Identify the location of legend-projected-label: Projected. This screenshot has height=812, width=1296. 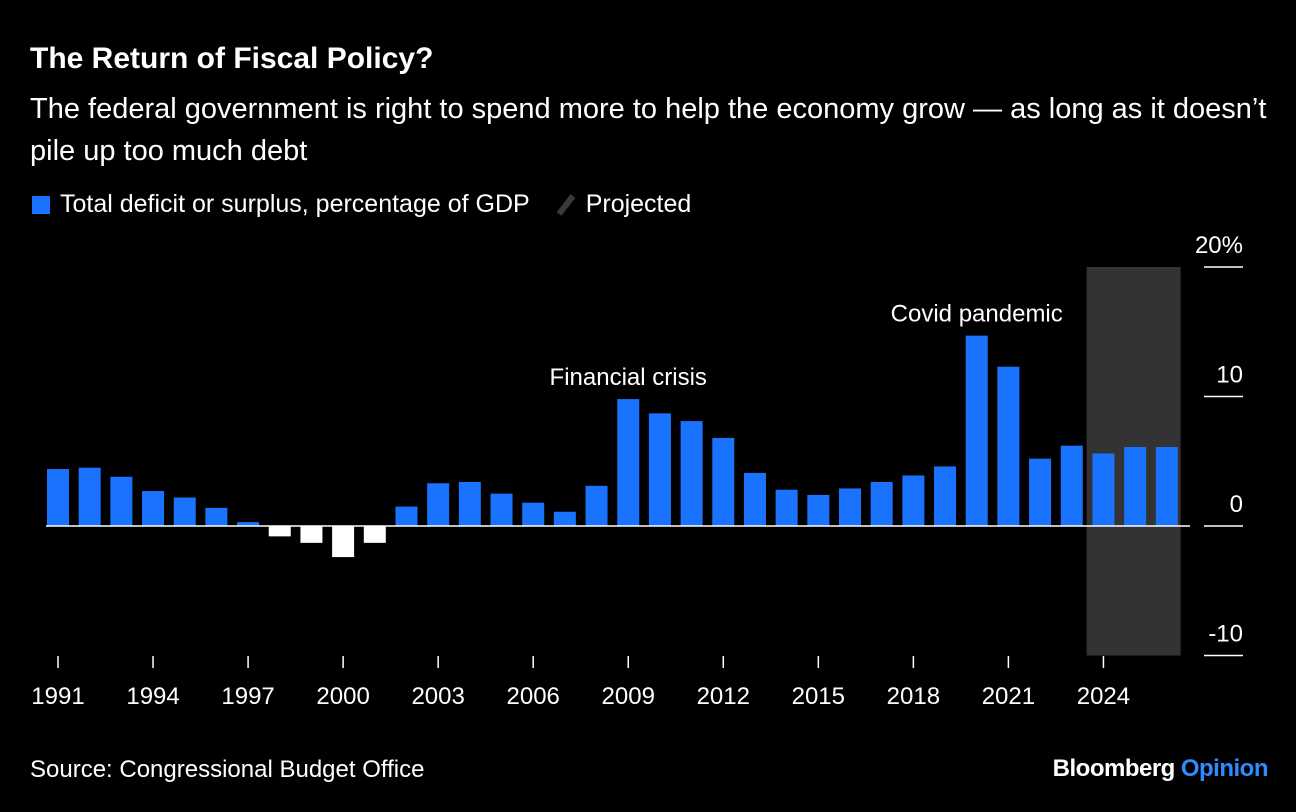
(638, 204).